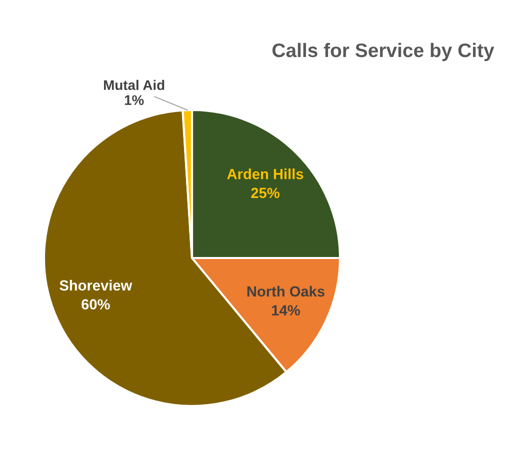 The width and height of the screenshot is (509, 464). I want to click on slice-label: Arden Hills, so click(265, 174).